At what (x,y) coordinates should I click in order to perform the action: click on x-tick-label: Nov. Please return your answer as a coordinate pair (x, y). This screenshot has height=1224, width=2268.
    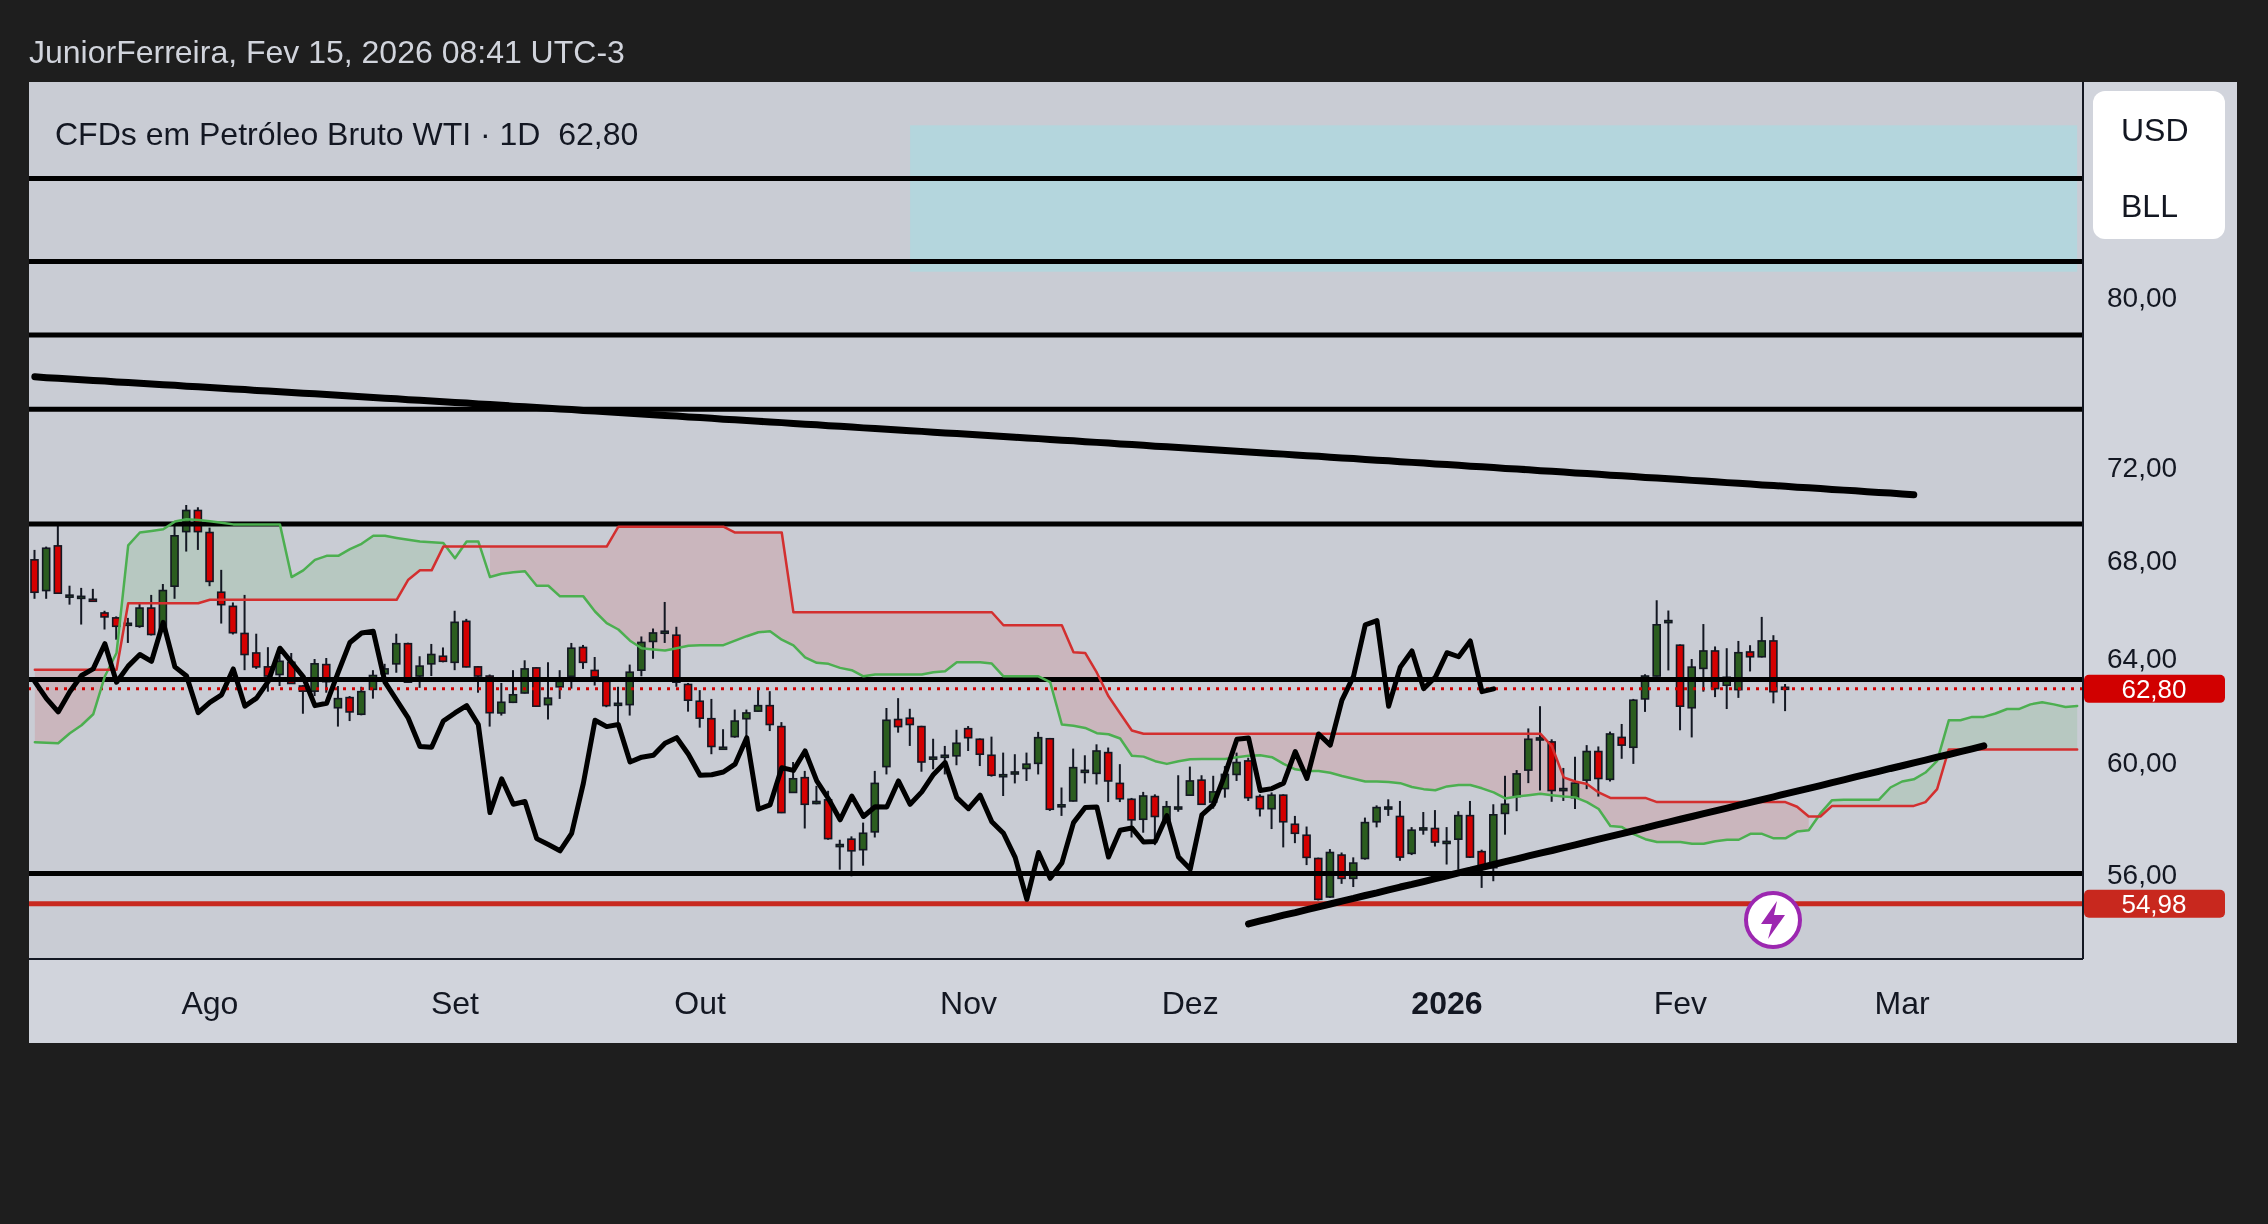
    Looking at the image, I should click on (968, 1003).